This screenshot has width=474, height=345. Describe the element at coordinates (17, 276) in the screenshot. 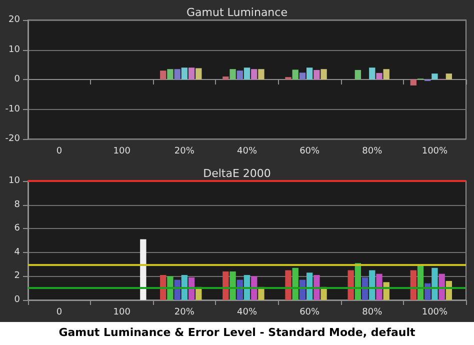

I see `y-tick-label: 2` at that location.